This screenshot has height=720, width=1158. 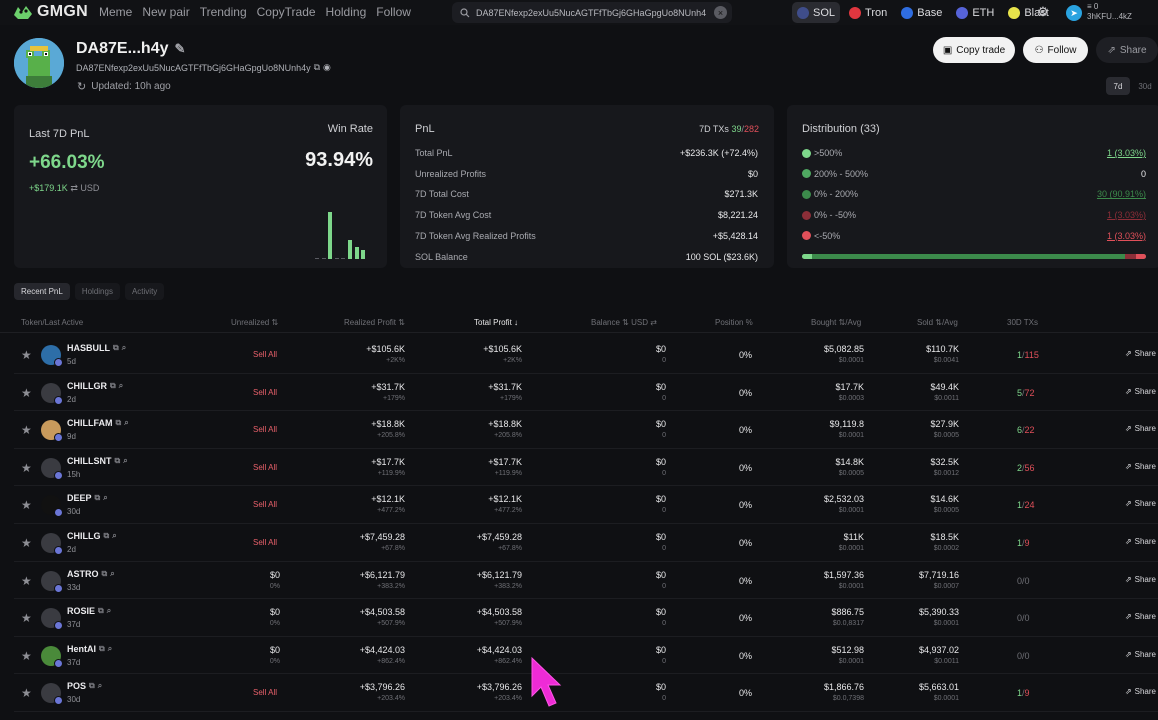 What do you see at coordinates (95, 386) in the screenshot?
I see `token-name: CHILLGR ⧉ ⌕` at bounding box center [95, 386].